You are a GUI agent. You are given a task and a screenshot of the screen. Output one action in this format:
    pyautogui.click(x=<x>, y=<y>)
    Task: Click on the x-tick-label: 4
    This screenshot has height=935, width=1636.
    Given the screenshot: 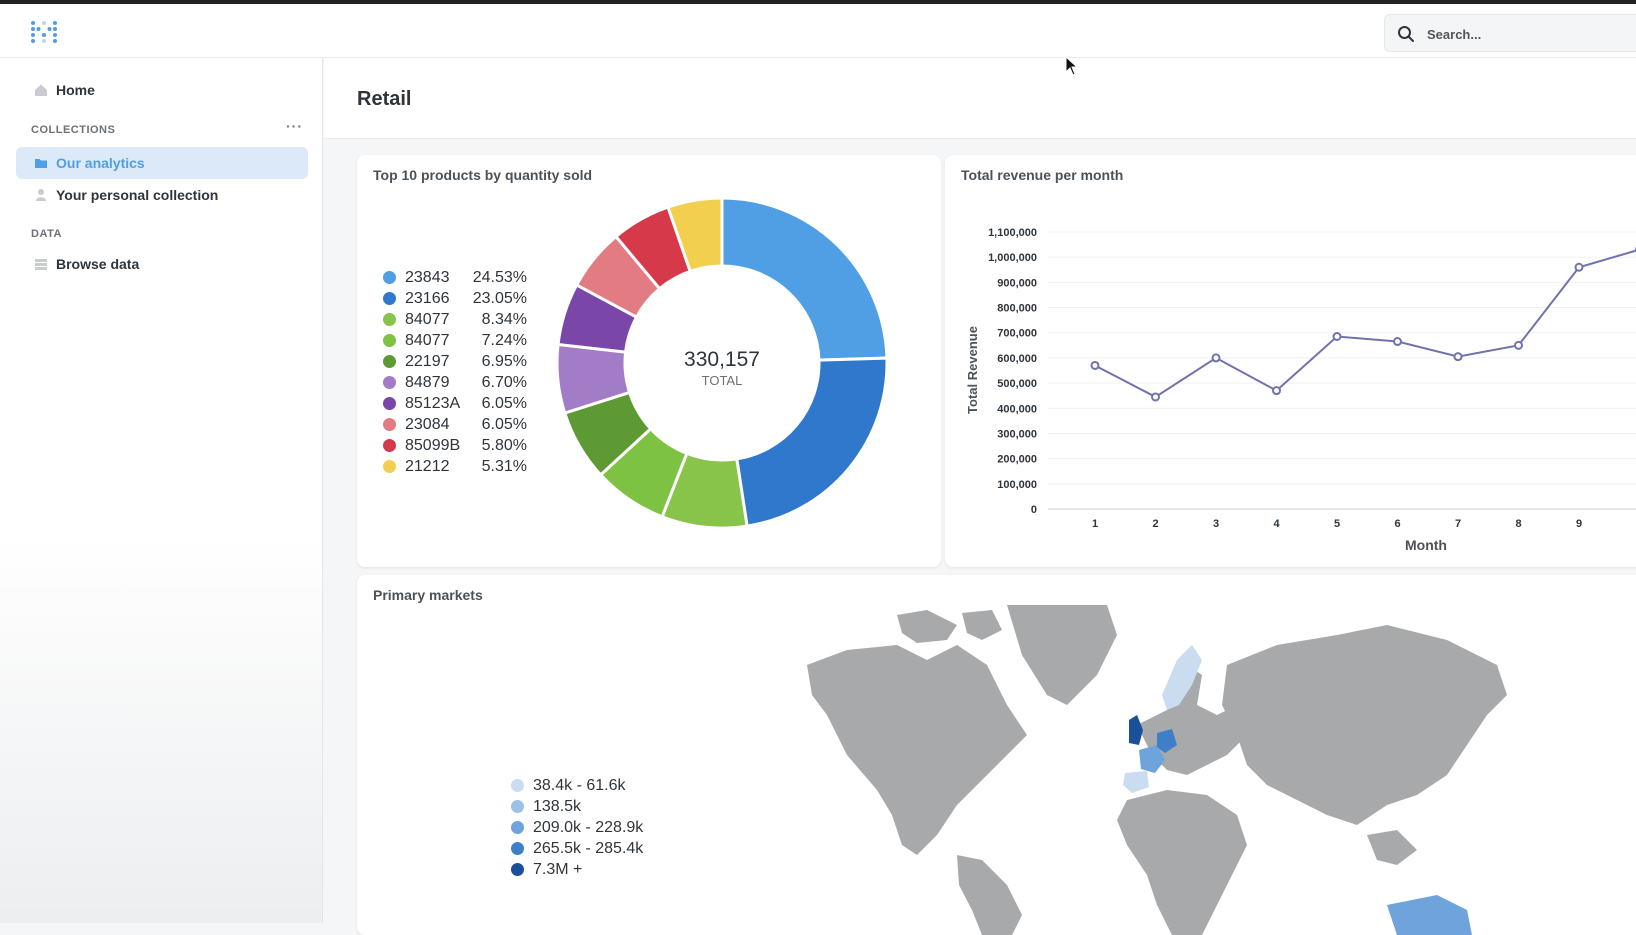 What is the action you would take?
    pyautogui.click(x=1276, y=524)
    